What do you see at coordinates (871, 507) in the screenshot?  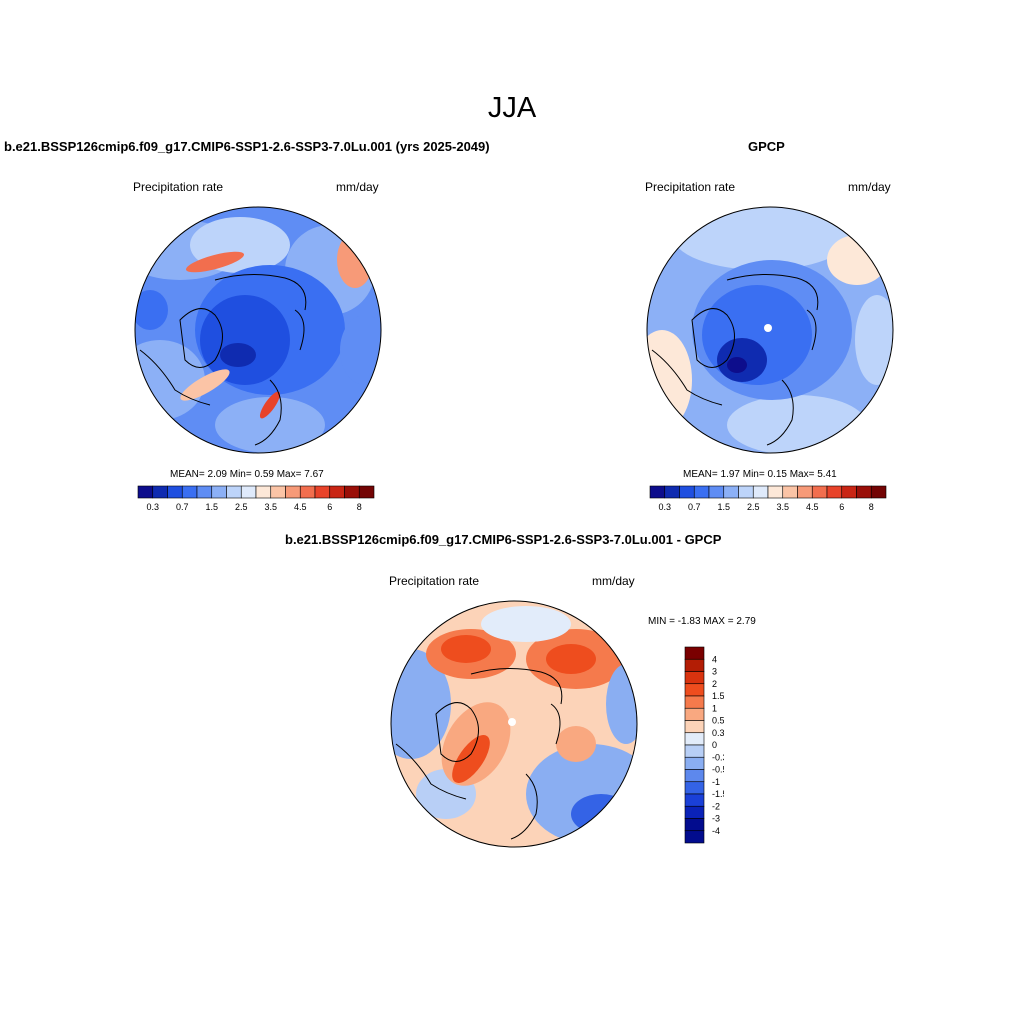 I see `panel2-colorbar-tick-label: 8` at bounding box center [871, 507].